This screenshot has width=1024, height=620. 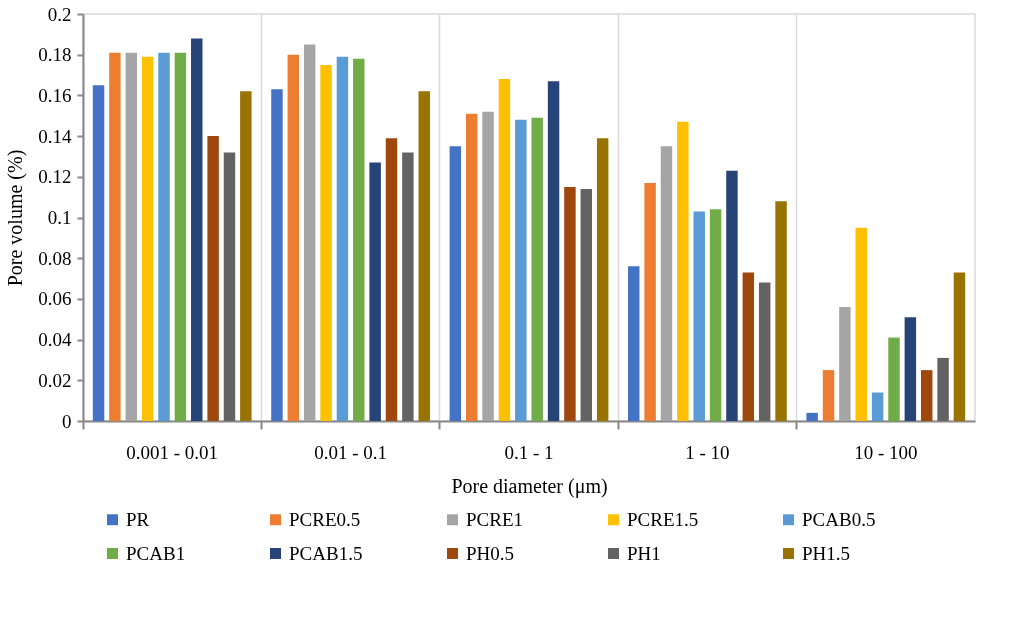 I want to click on y-axis-title: Pore volume (%), so click(x=16, y=218).